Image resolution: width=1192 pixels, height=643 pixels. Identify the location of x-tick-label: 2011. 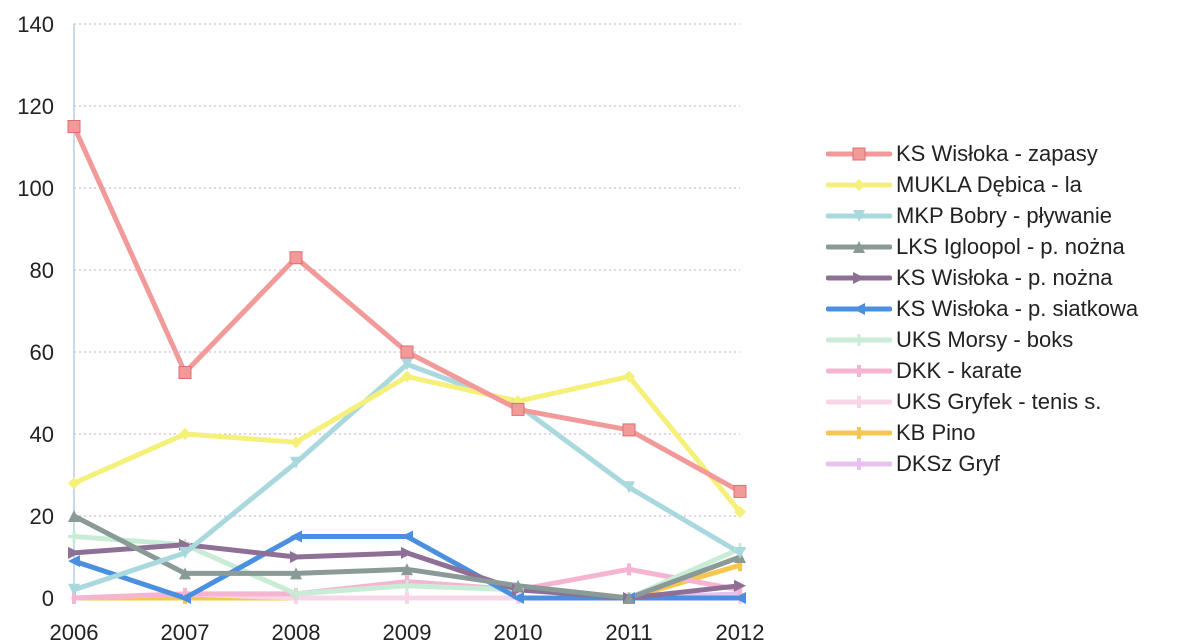
(628, 631).